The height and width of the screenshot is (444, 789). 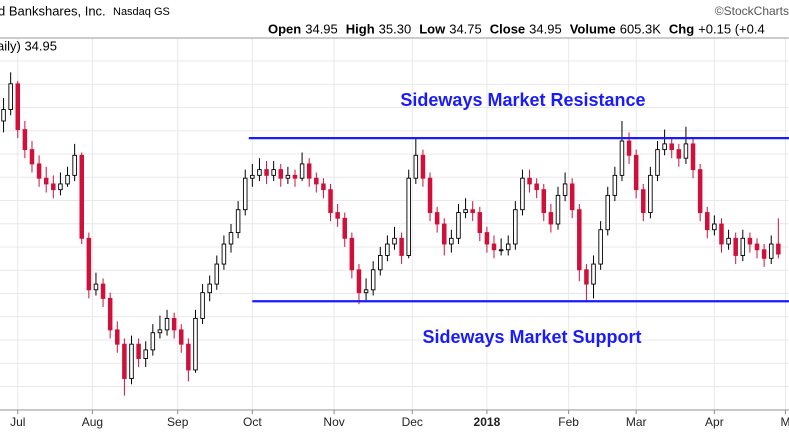 What do you see at coordinates (17, 422) in the screenshot?
I see `x-tick-label: Jul` at bounding box center [17, 422].